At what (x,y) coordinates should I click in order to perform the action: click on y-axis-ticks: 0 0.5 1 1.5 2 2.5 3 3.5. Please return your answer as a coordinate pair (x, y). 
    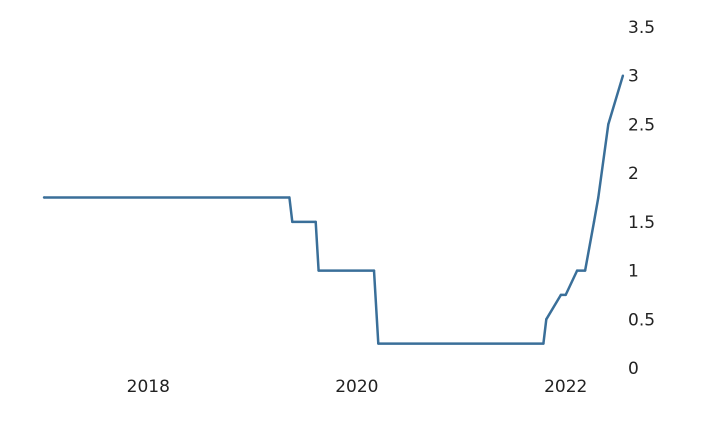
    Looking at the image, I should click on (641, 198).